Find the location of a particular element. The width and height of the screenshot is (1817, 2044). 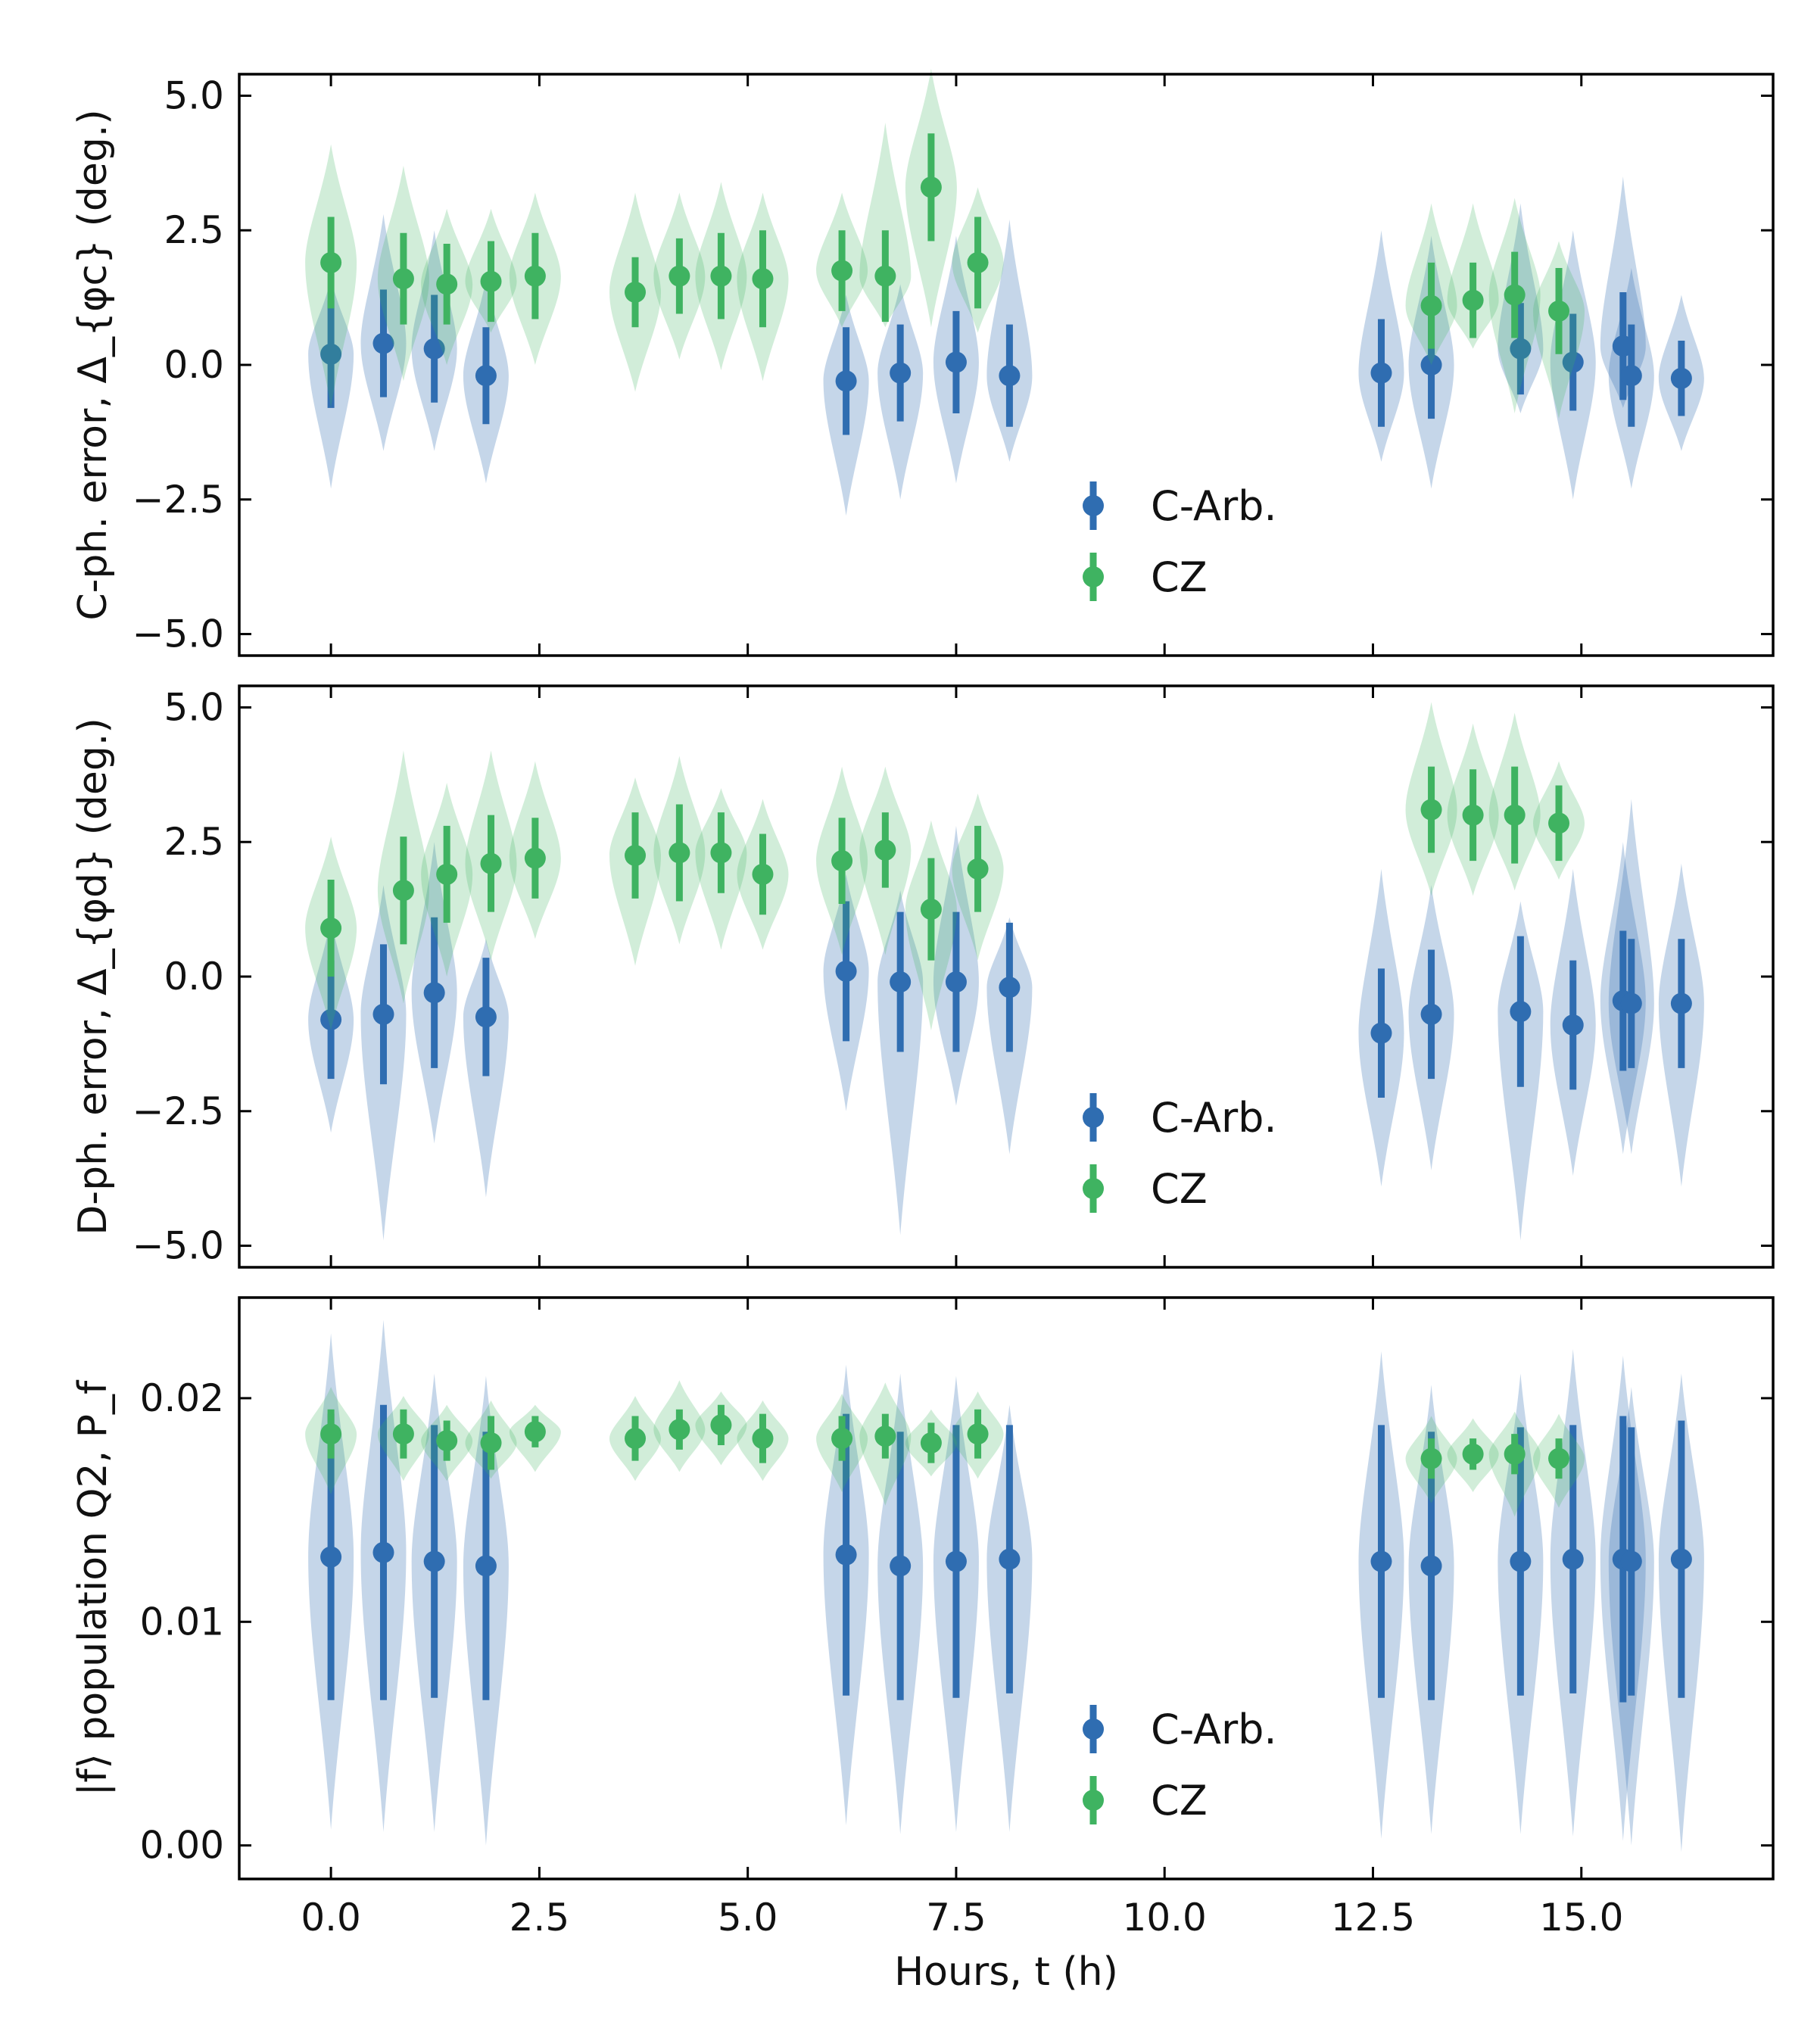

x-tick-label: 5.0 is located at coordinates (748, 1918).